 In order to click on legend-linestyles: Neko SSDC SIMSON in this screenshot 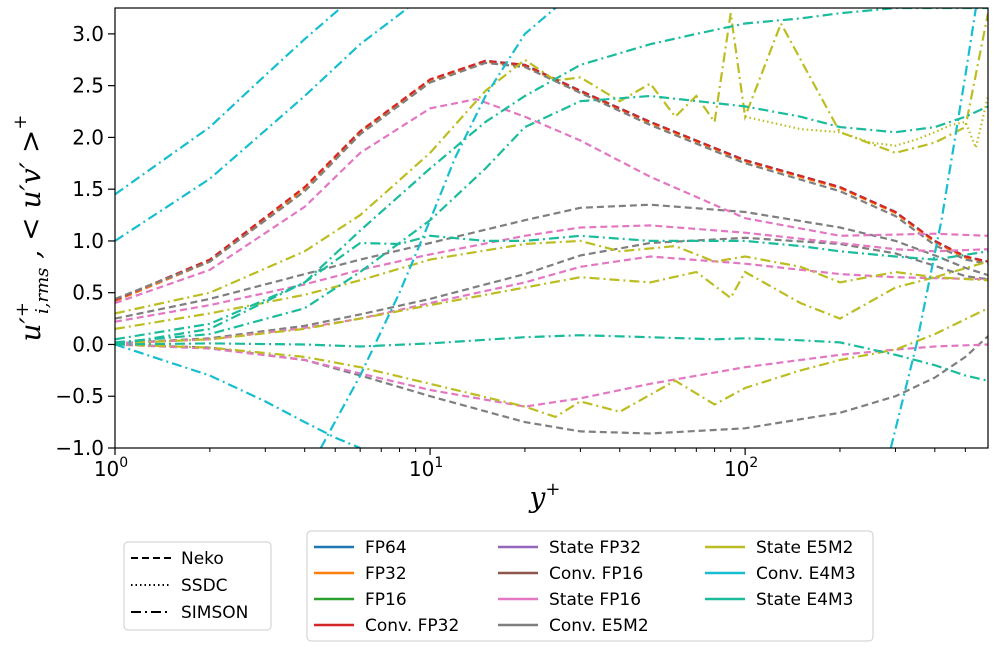, I will do `click(197, 586)`.